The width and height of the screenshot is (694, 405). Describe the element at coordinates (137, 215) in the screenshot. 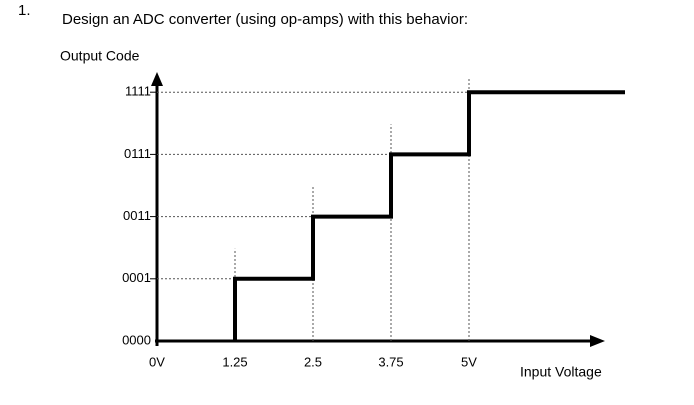

I see `y-tick-label: 0011` at that location.